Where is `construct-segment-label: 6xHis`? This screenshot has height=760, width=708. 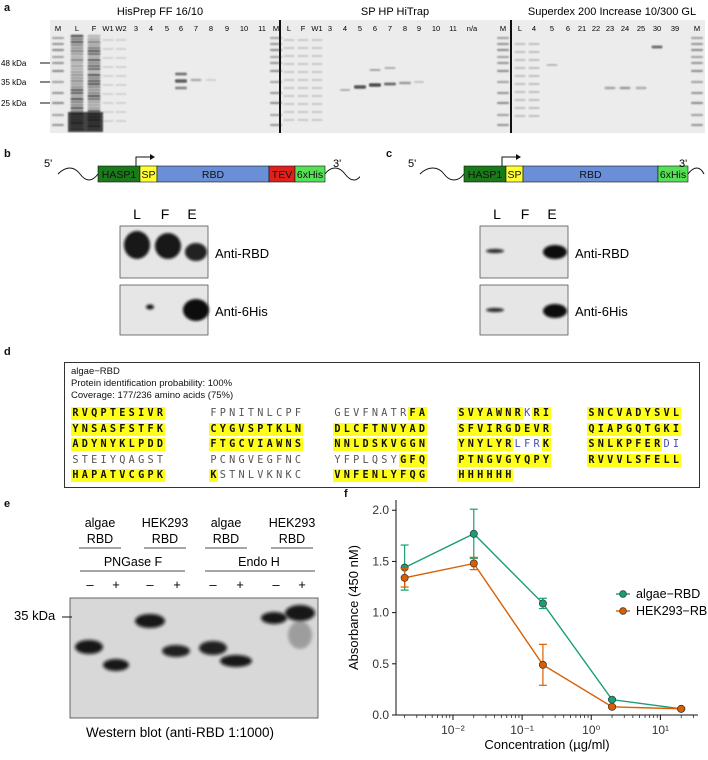
construct-segment-label: 6xHis is located at coordinates (673, 175).